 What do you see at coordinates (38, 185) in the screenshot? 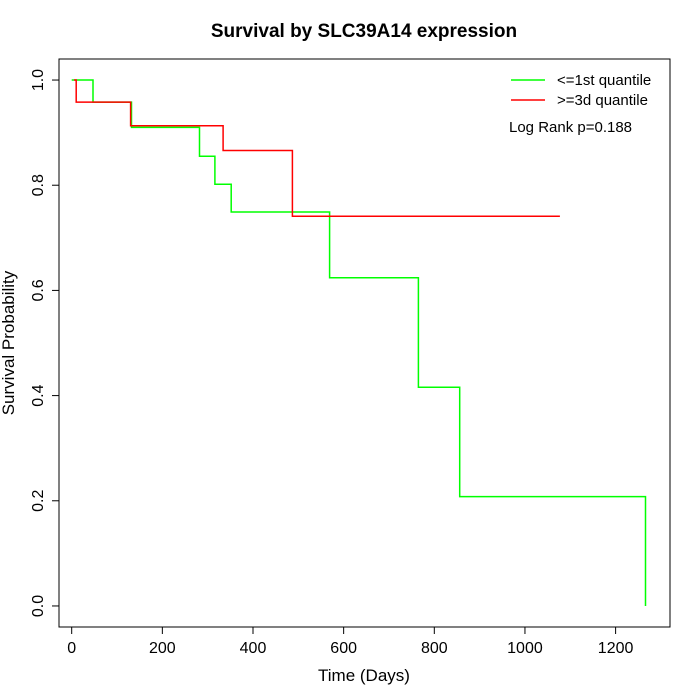
I see `y-tick-label: 0.8` at bounding box center [38, 185].